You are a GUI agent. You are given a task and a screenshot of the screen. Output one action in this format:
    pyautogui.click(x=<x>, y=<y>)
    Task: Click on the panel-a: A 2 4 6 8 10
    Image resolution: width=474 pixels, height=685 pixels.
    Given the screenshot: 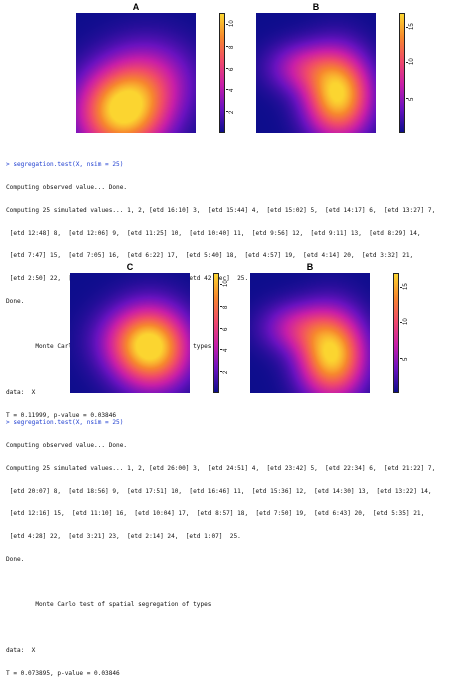 What is the action you would take?
    pyautogui.click(x=166, y=68)
    